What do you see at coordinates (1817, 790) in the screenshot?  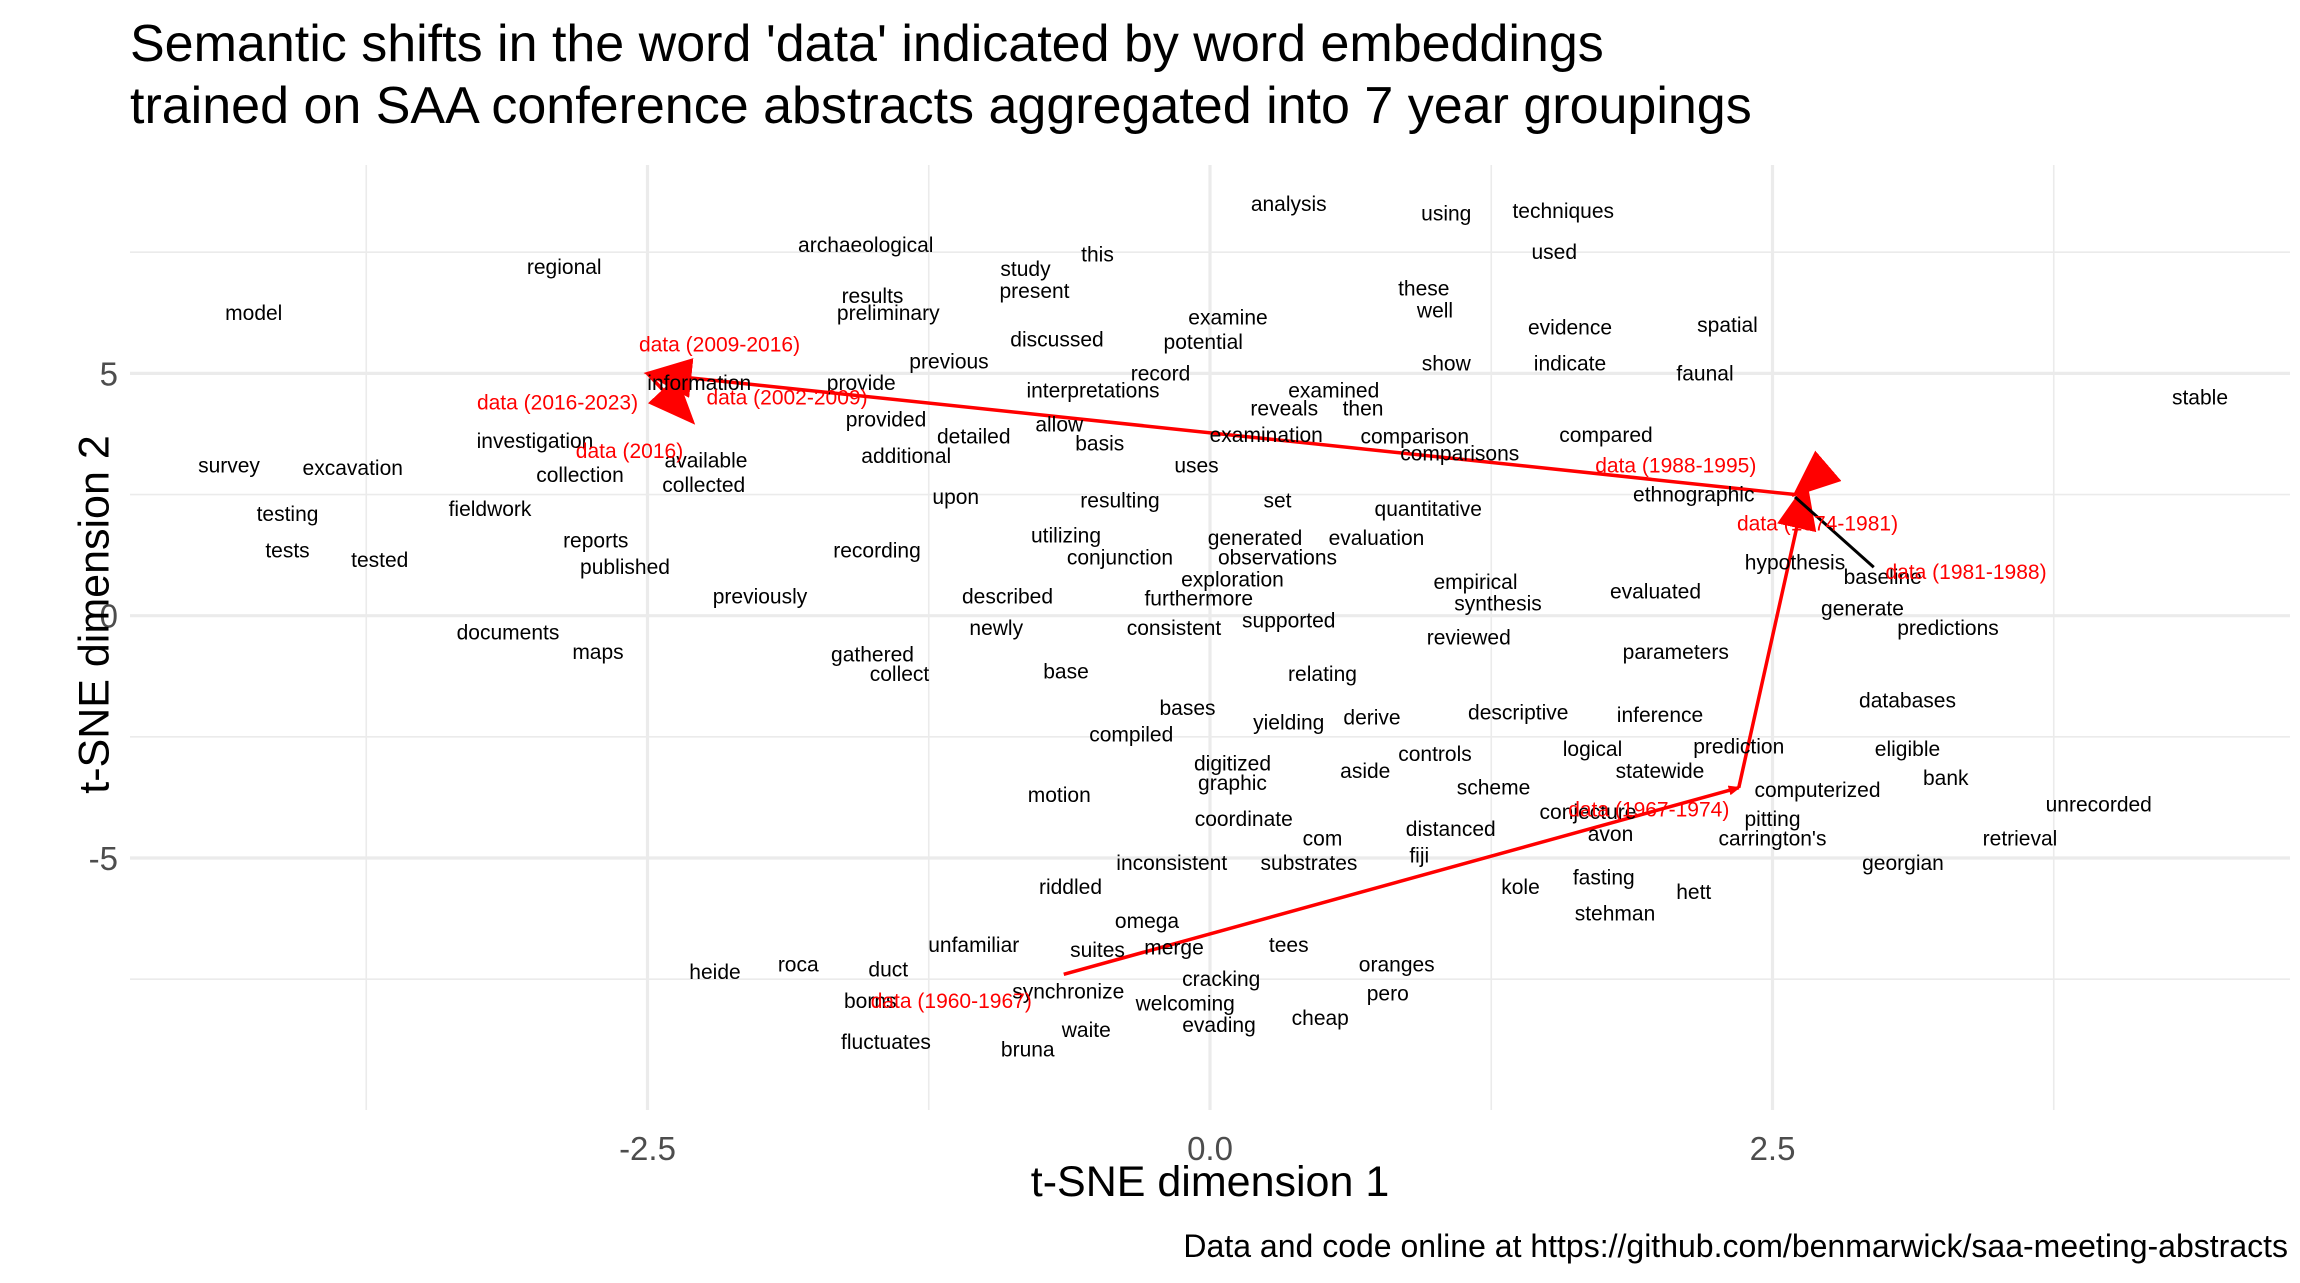 I see `word-label: computerized` at bounding box center [1817, 790].